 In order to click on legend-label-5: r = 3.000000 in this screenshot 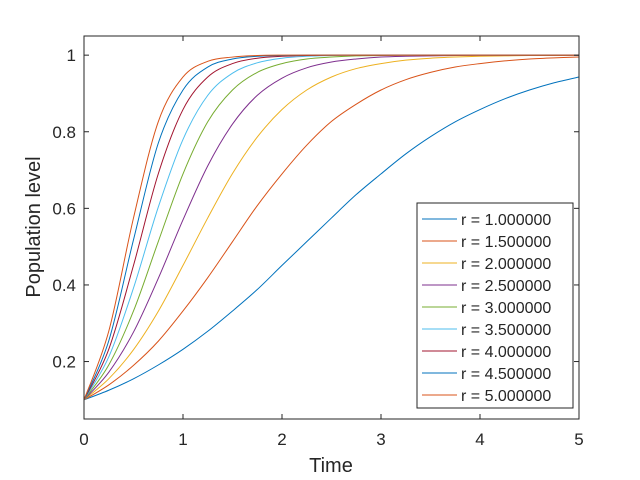, I will do `click(506, 308)`.